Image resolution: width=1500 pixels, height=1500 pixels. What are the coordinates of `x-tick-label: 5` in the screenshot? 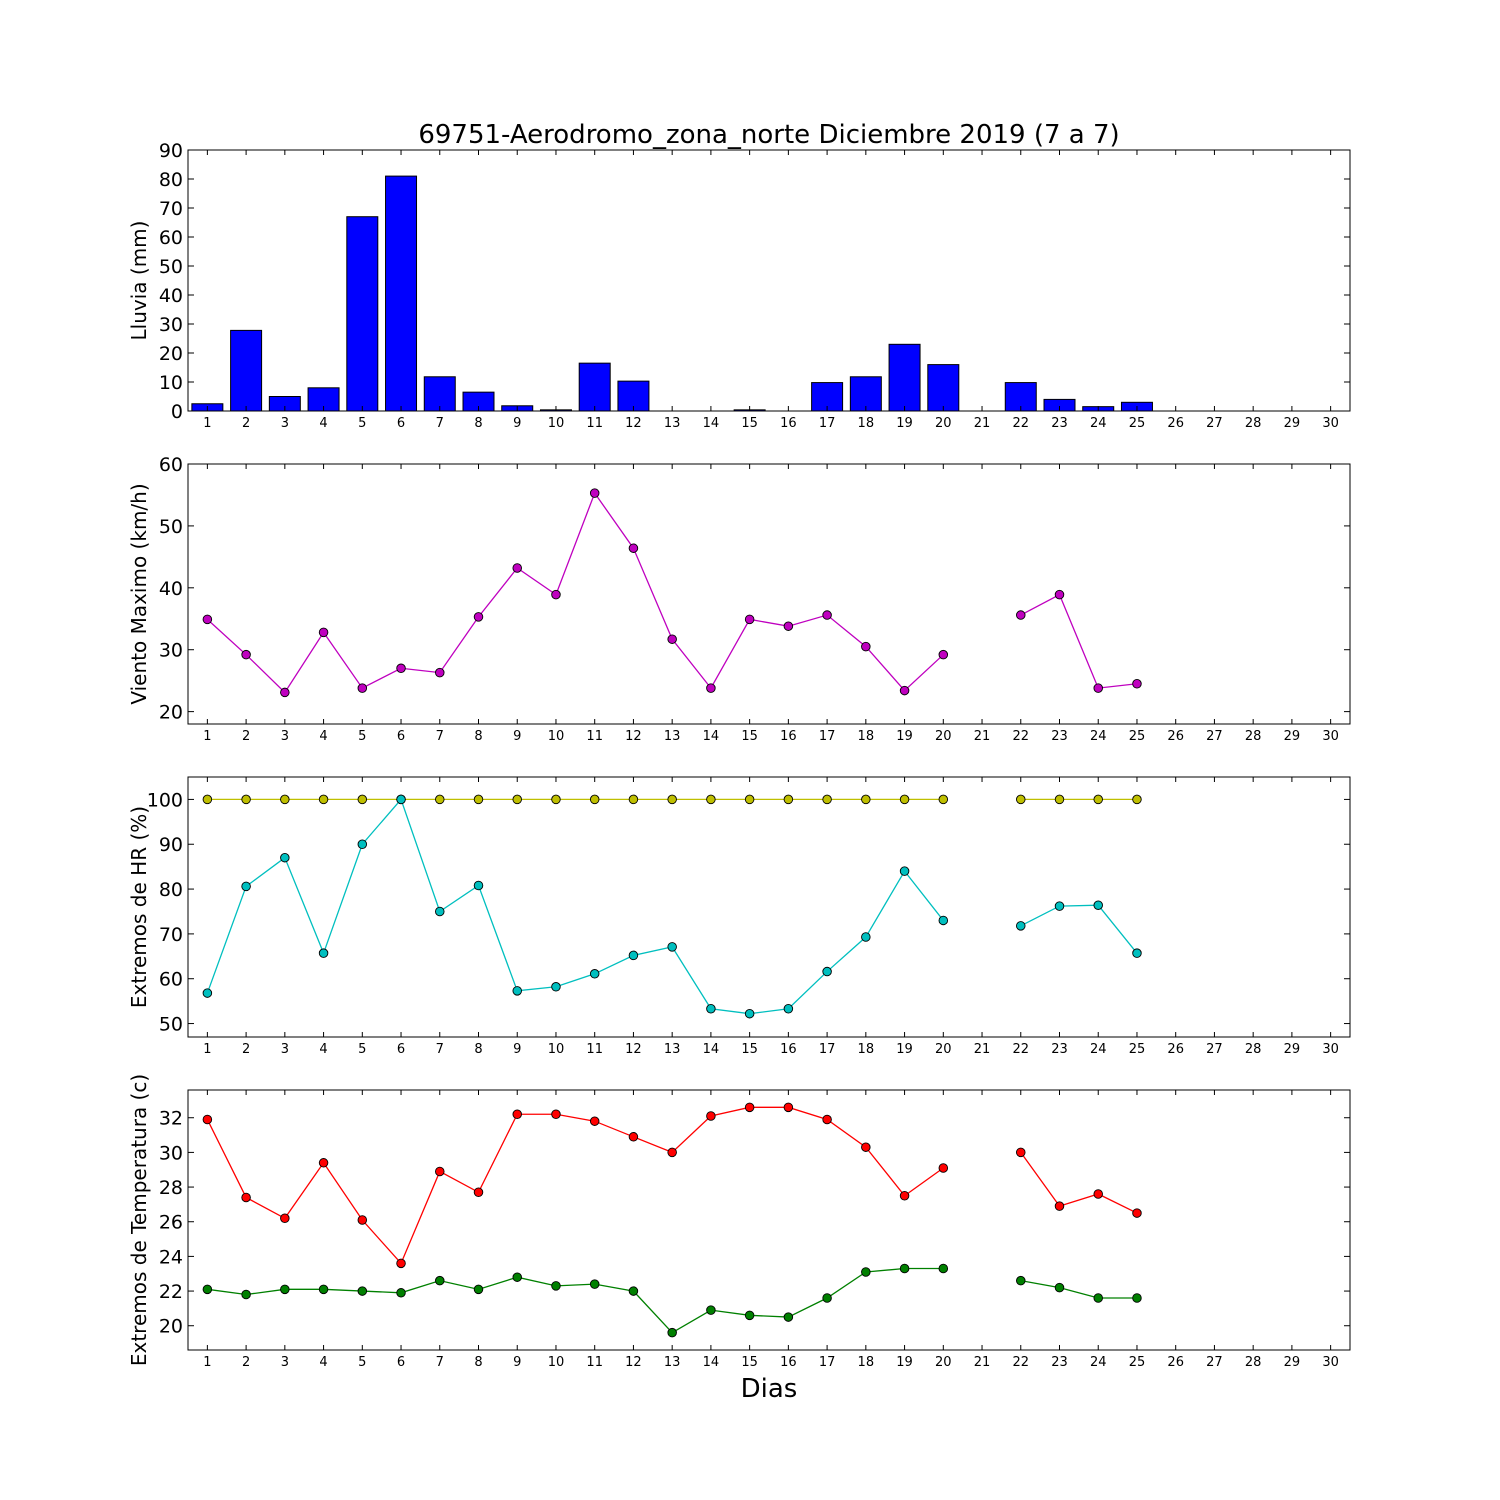 It's located at (362, 1362).